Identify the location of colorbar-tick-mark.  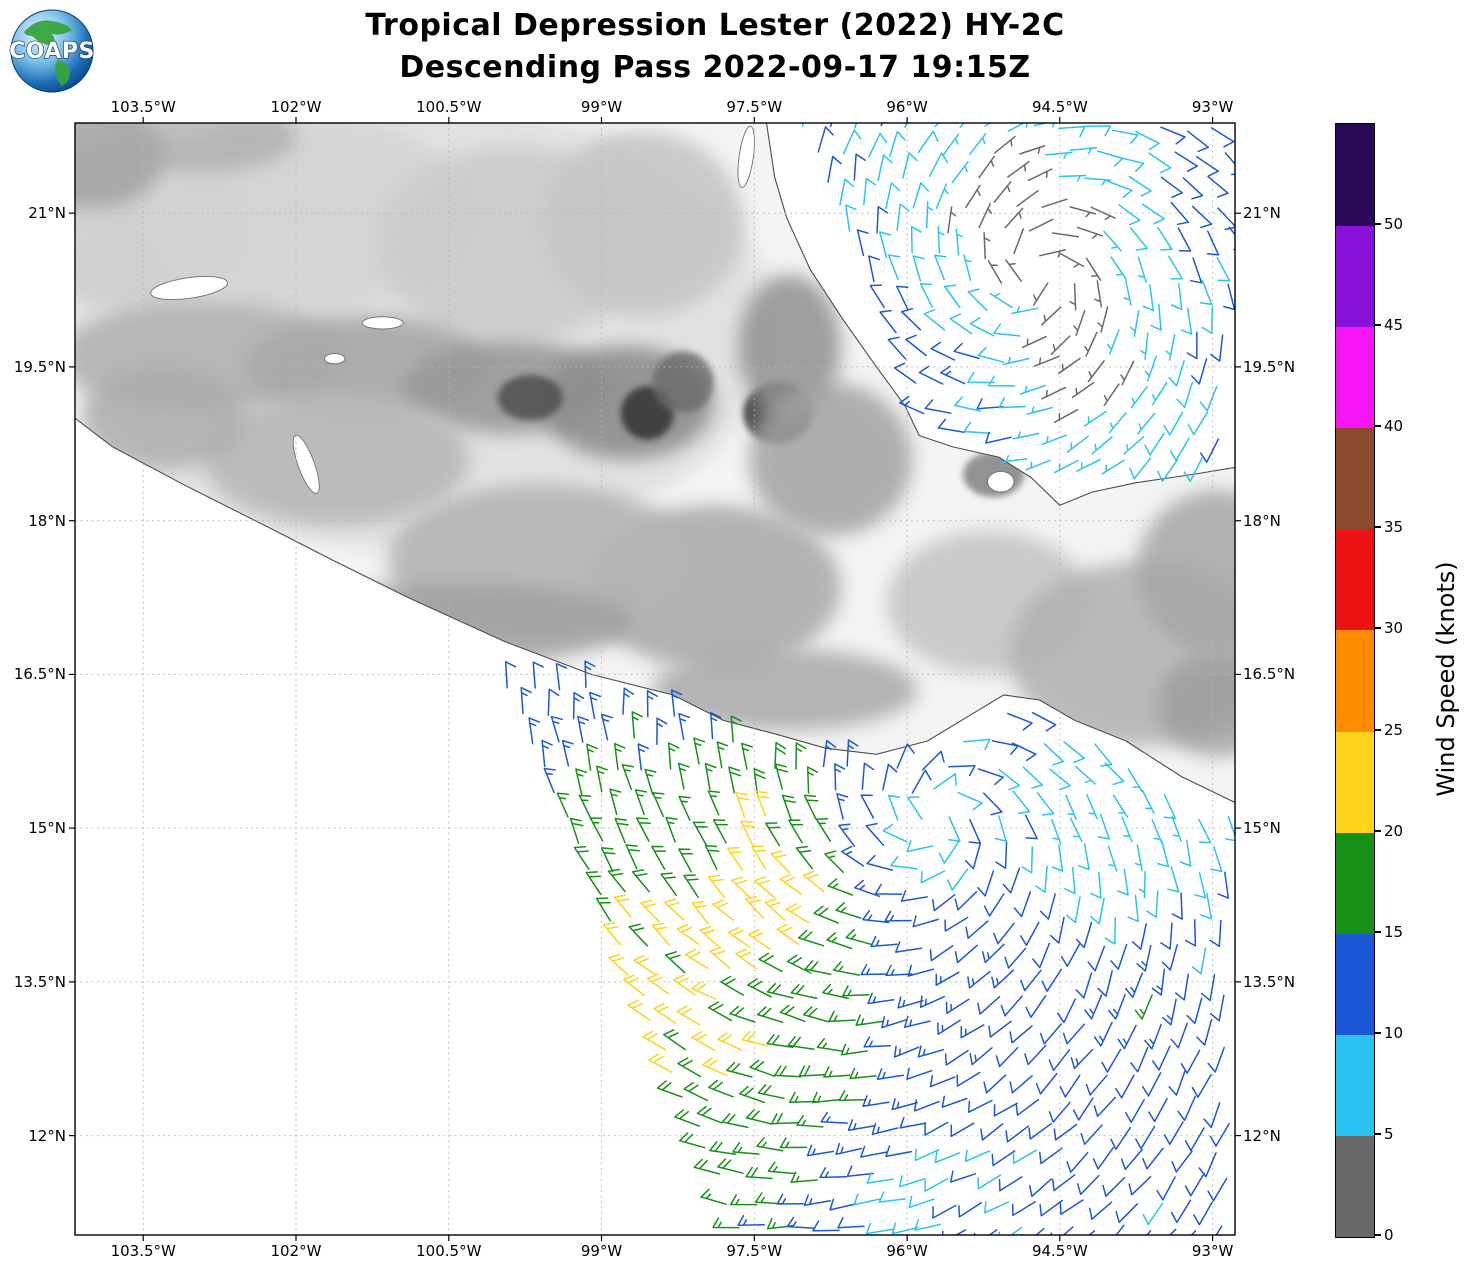
(1378, 426).